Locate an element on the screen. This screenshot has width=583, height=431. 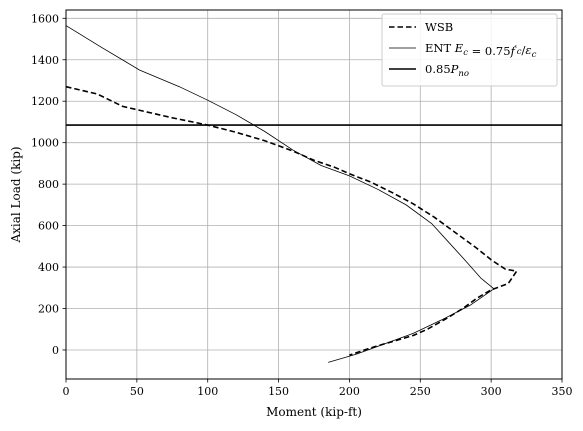
x-tick-label: 150 is located at coordinates (278, 391).